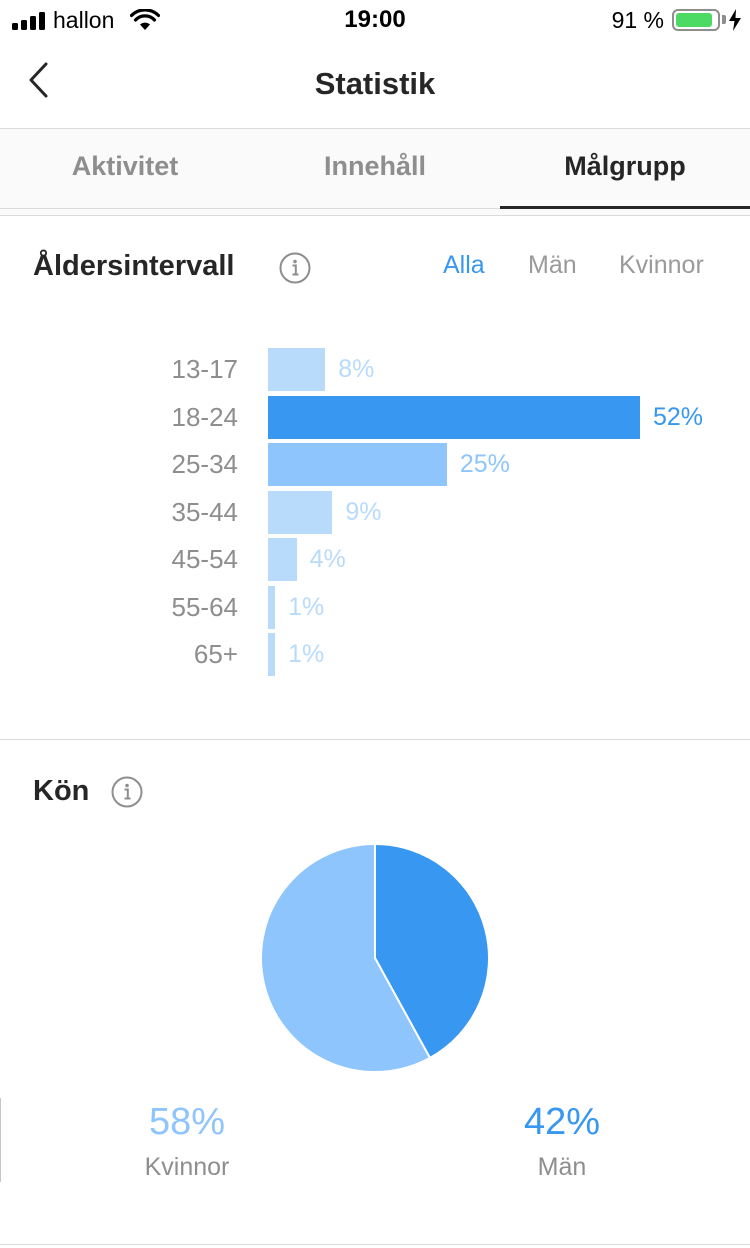  What do you see at coordinates (205, 416) in the screenshot?
I see `age-category-label: 18-24` at bounding box center [205, 416].